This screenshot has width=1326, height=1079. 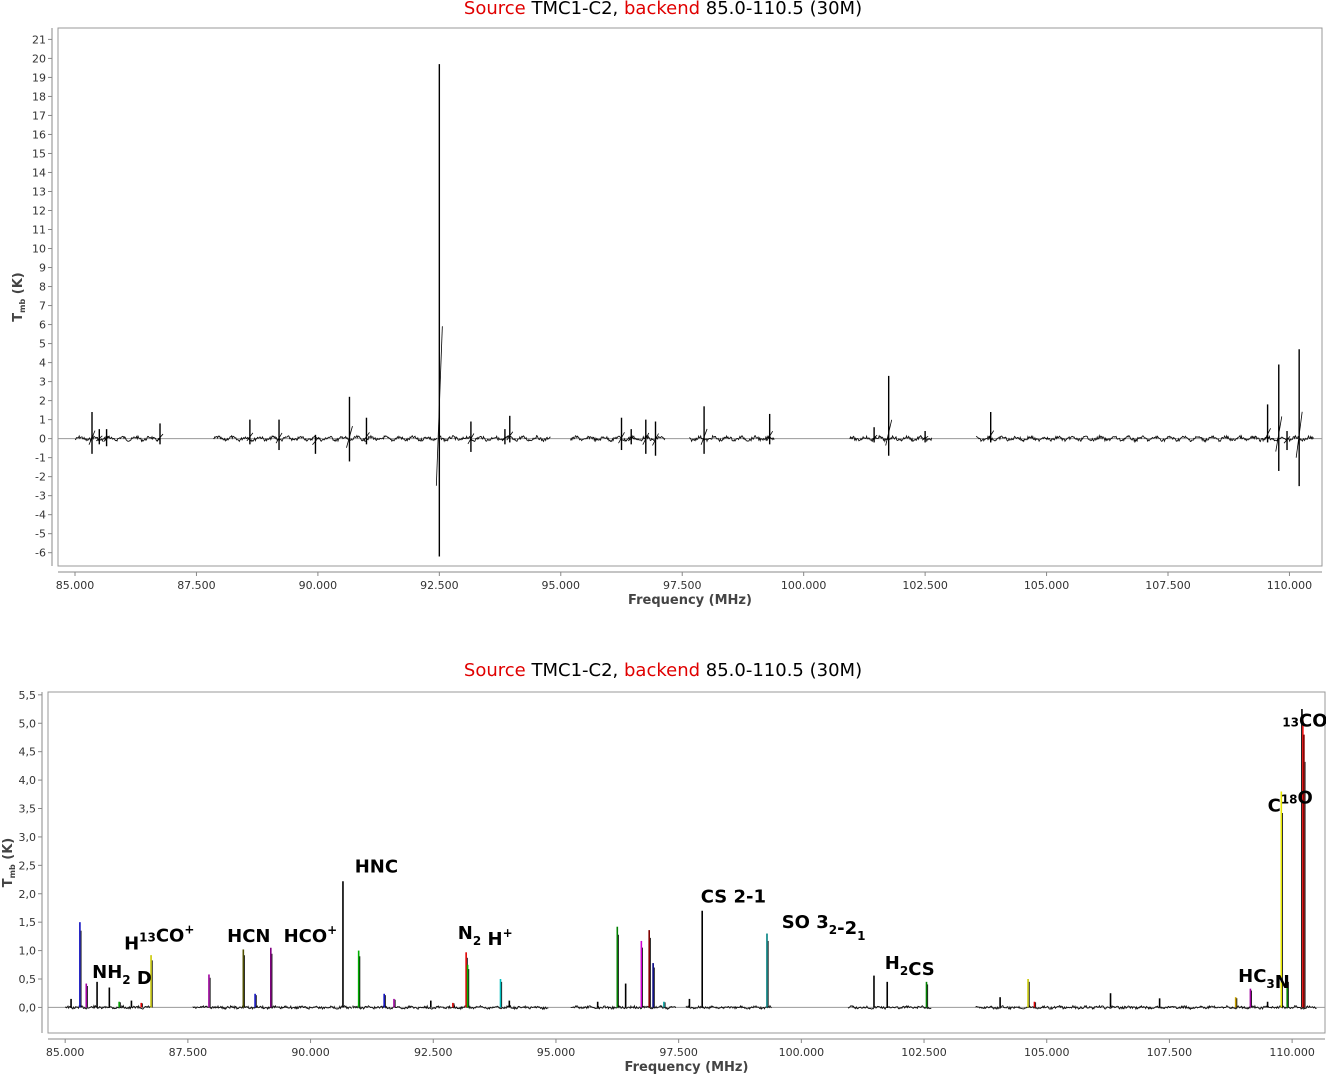 What do you see at coordinates (40, 458) in the screenshot?
I see `y-tick-label: -1` at bounding box center [40, 458].